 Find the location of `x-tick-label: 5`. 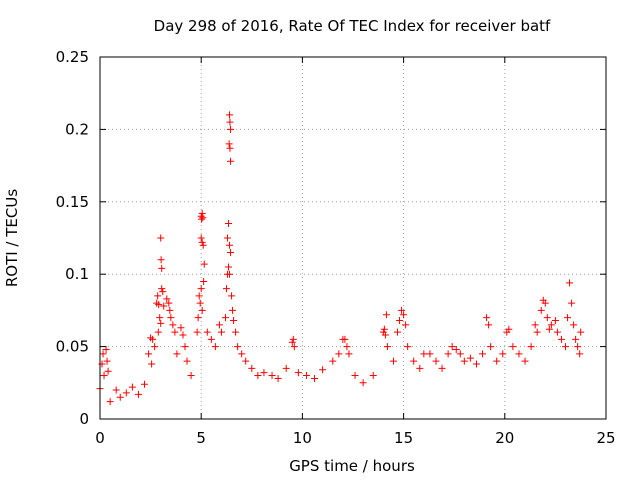

x-tick-label: 5 is located at coordinates (201, 438).